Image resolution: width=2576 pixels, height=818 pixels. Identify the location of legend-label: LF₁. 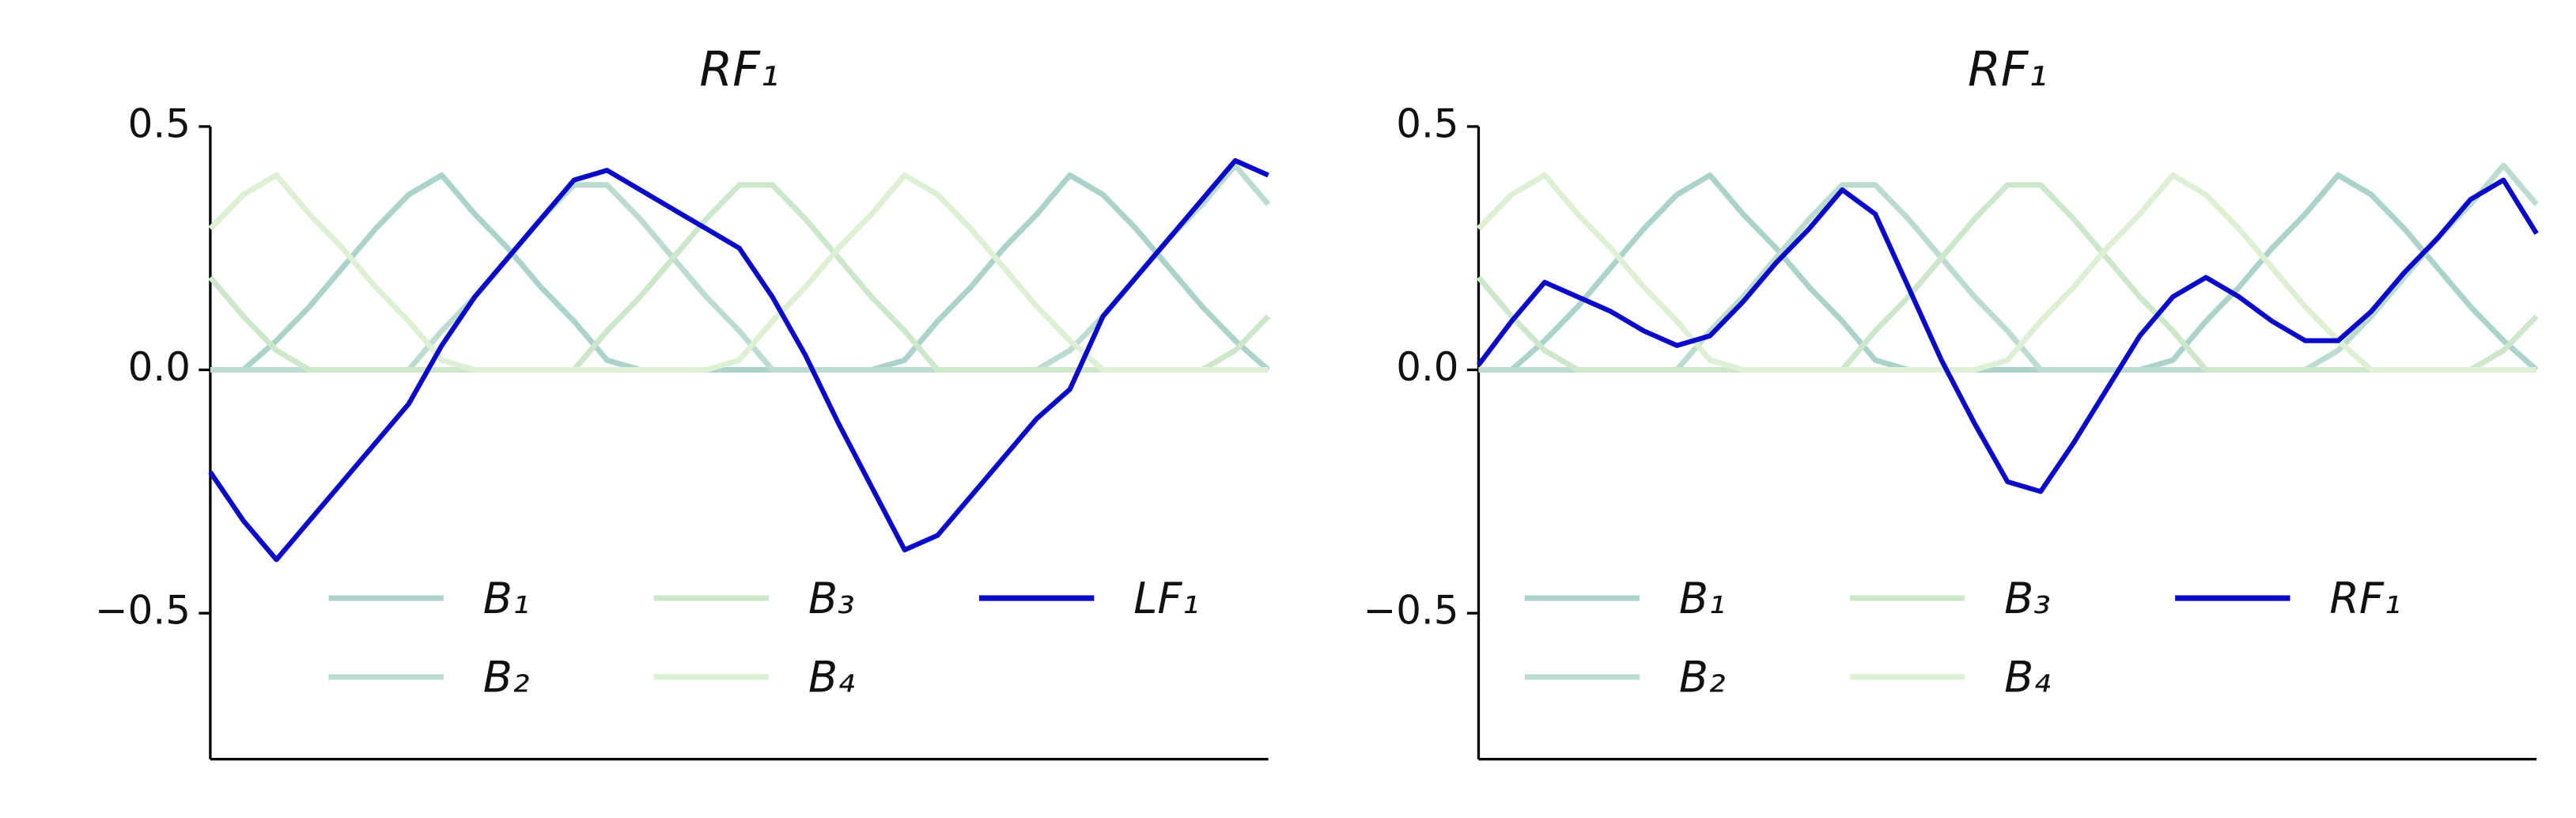
(1166, 598).